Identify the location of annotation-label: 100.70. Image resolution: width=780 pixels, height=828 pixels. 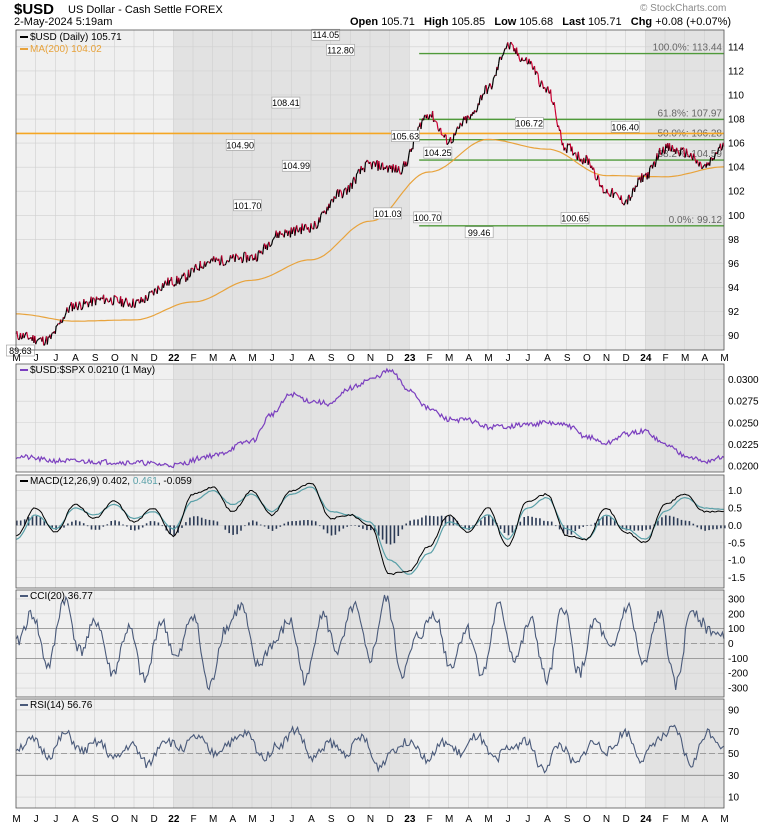
(428, 218).